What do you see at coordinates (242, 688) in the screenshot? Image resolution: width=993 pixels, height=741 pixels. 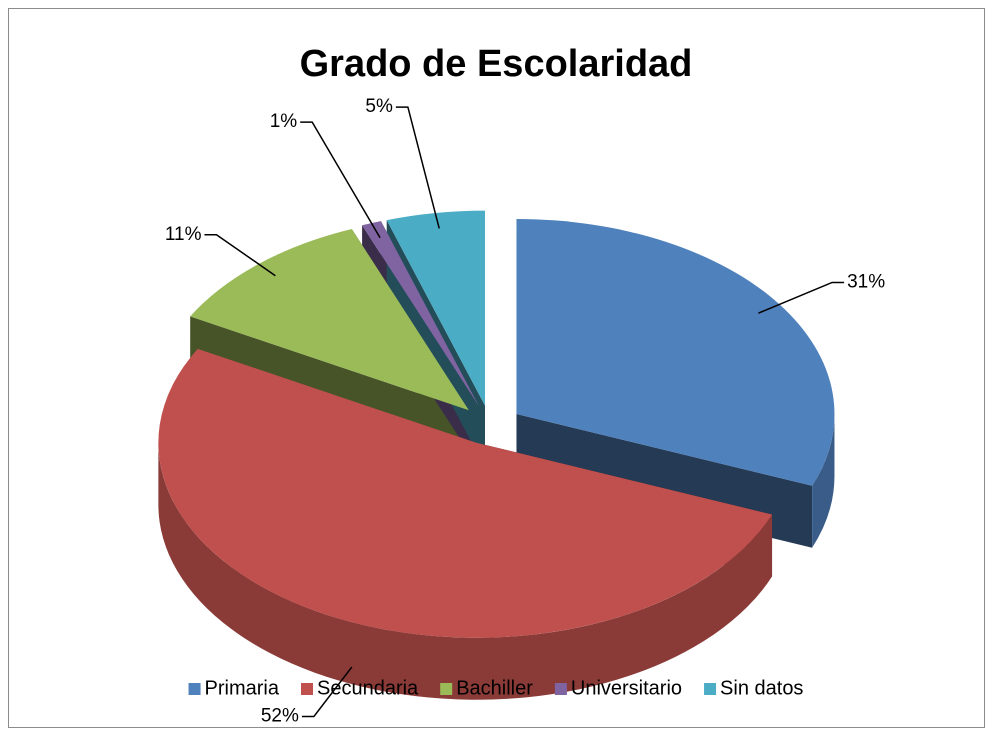 I see `legend-label: Primaria` at bounding box center [242, 688].